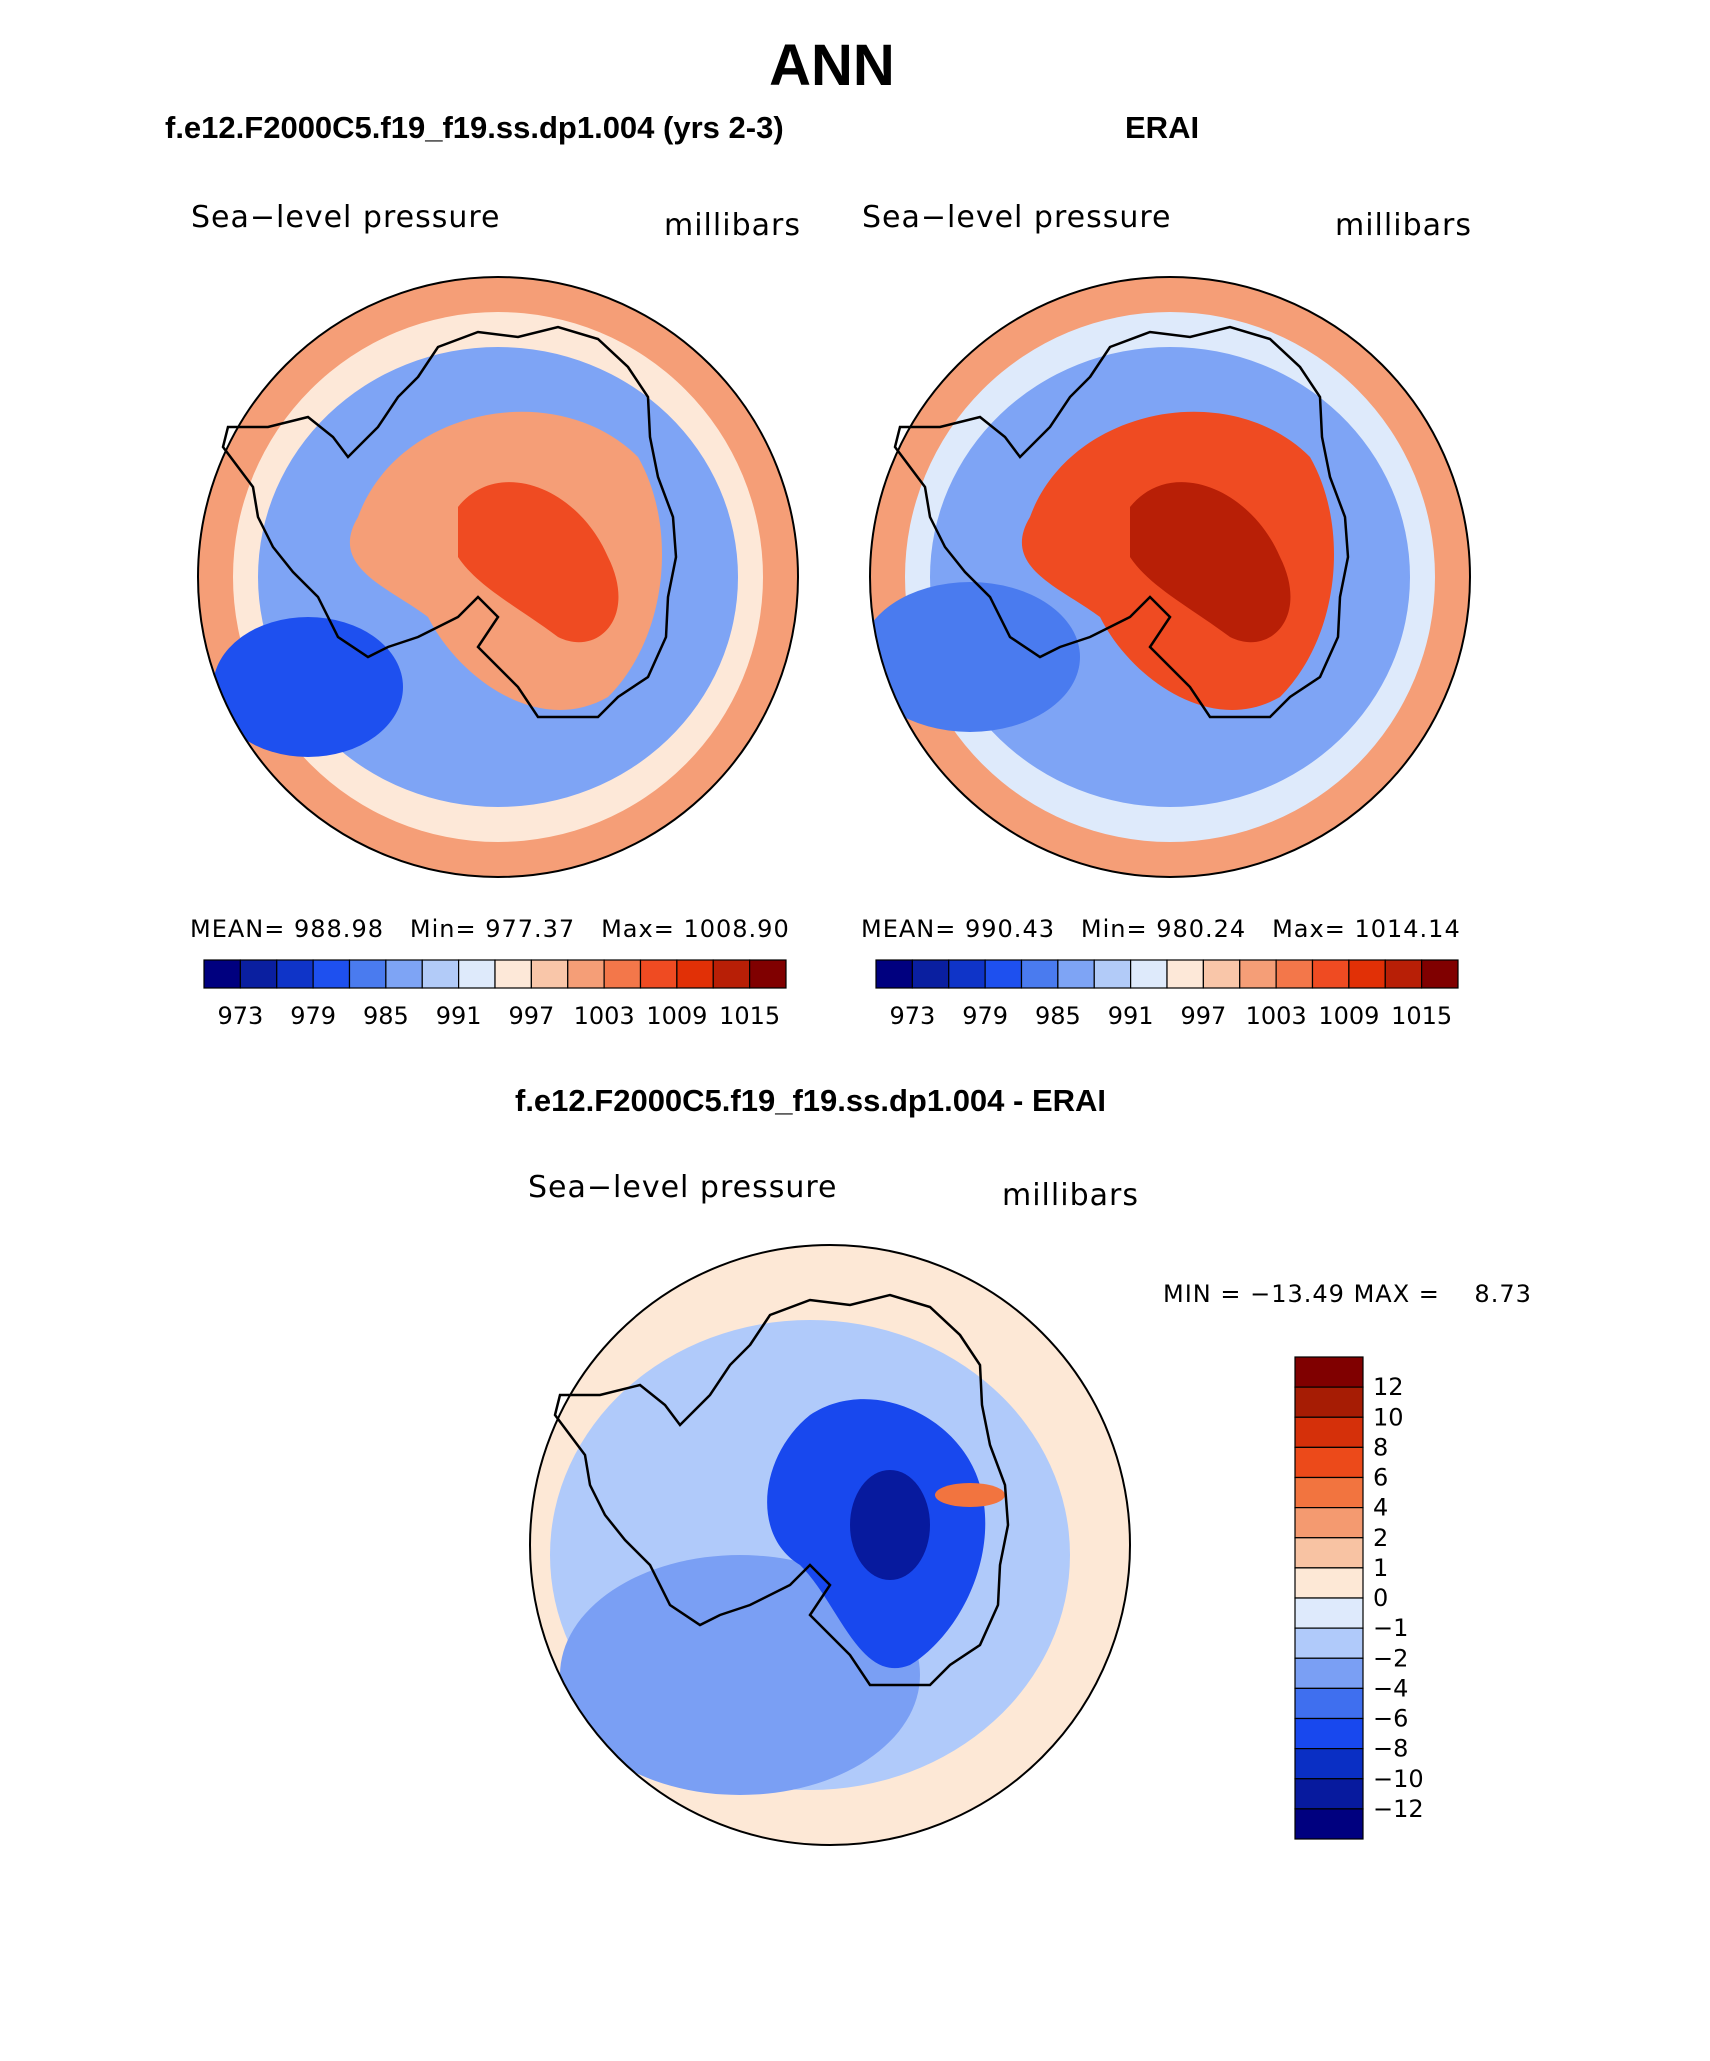 The image size is (1710, 2061). Describe the element at coordinates (459, 1016) in the screenshot. I see `panel1-colorbar-tick-label: 991` at that location.